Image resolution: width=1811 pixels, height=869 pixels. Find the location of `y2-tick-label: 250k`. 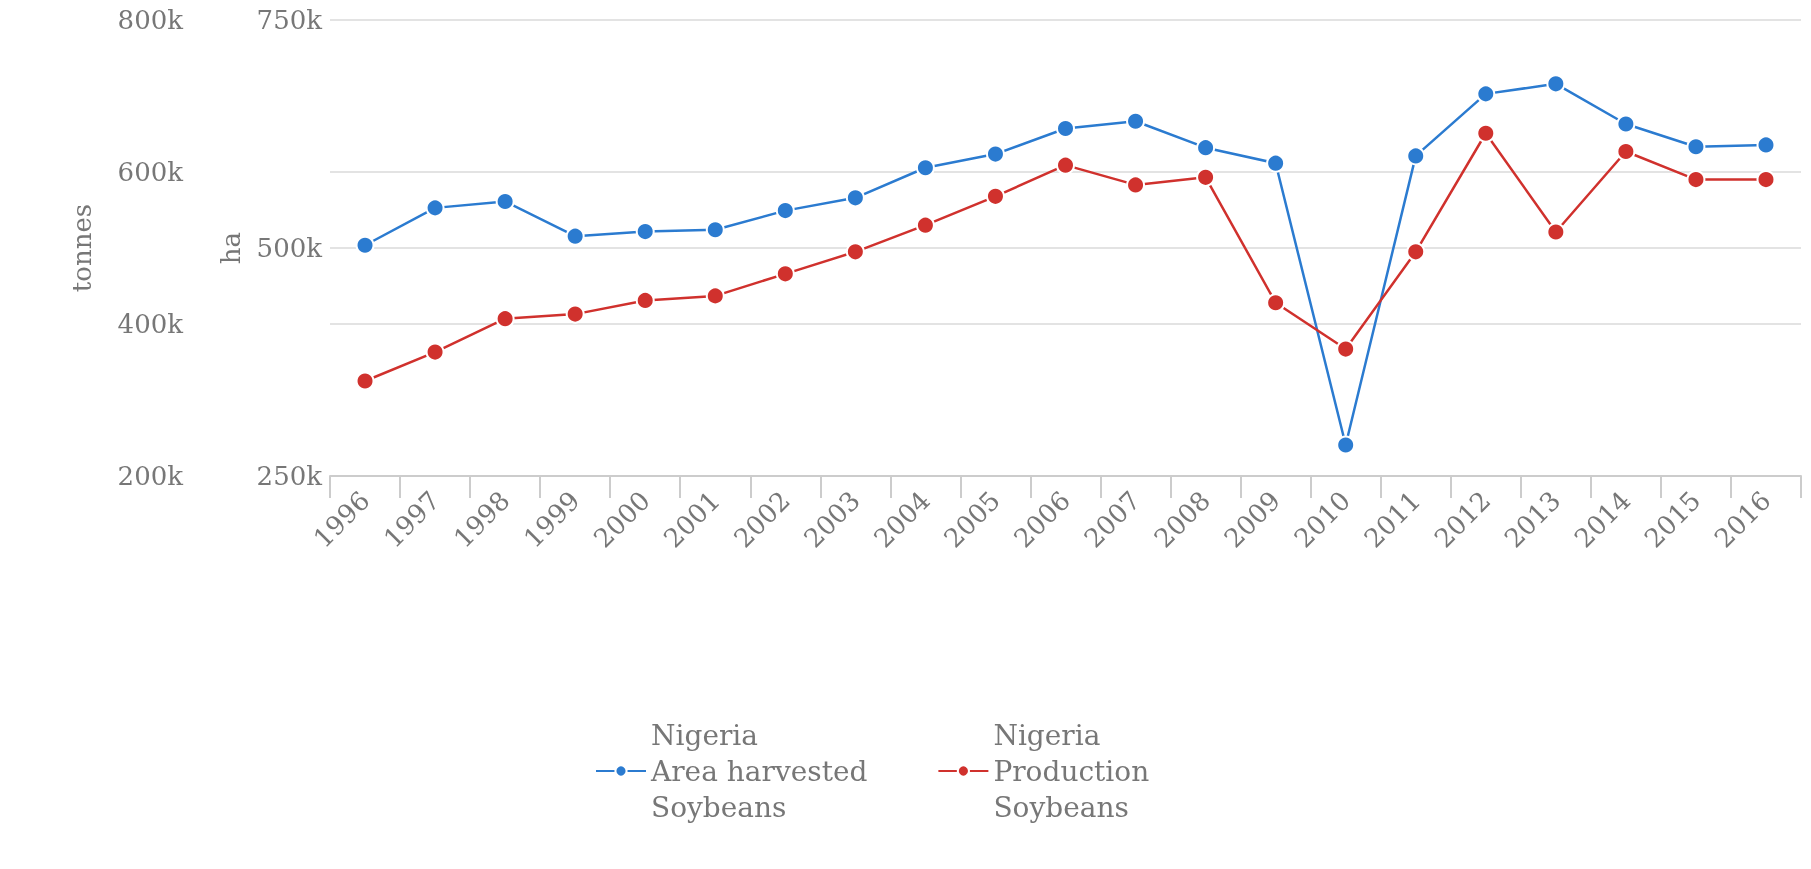

y2-tick-label: 250k is located at coordinates (289, 476).